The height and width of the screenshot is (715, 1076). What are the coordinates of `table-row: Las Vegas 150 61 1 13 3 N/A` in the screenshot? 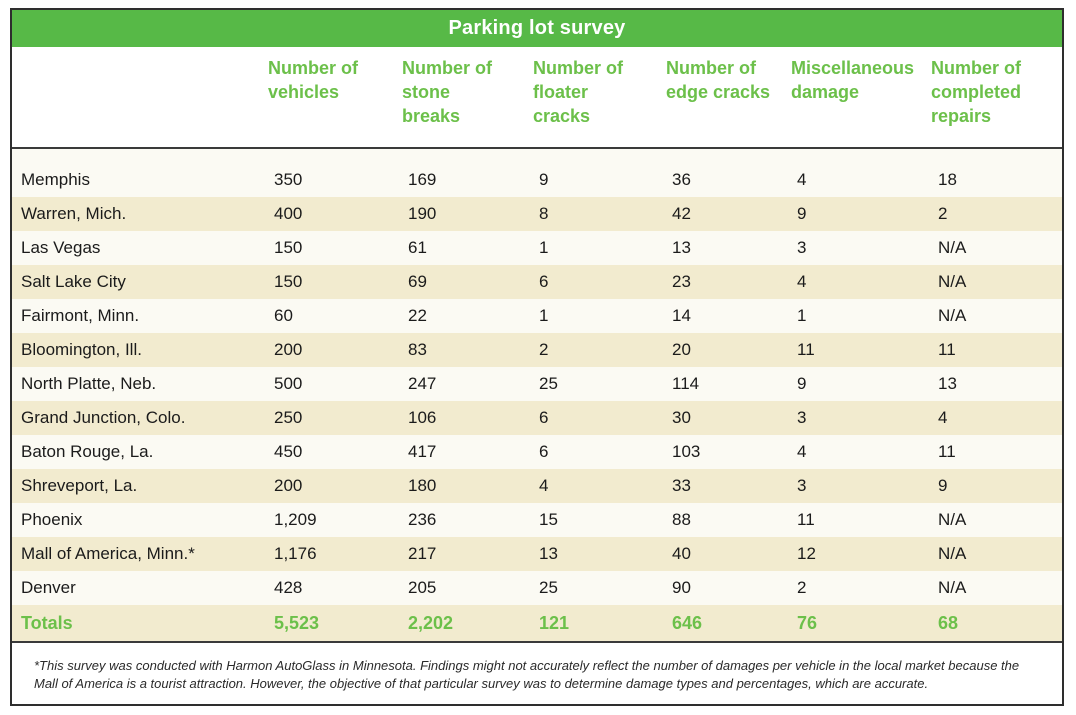 It's located at (537, 248).